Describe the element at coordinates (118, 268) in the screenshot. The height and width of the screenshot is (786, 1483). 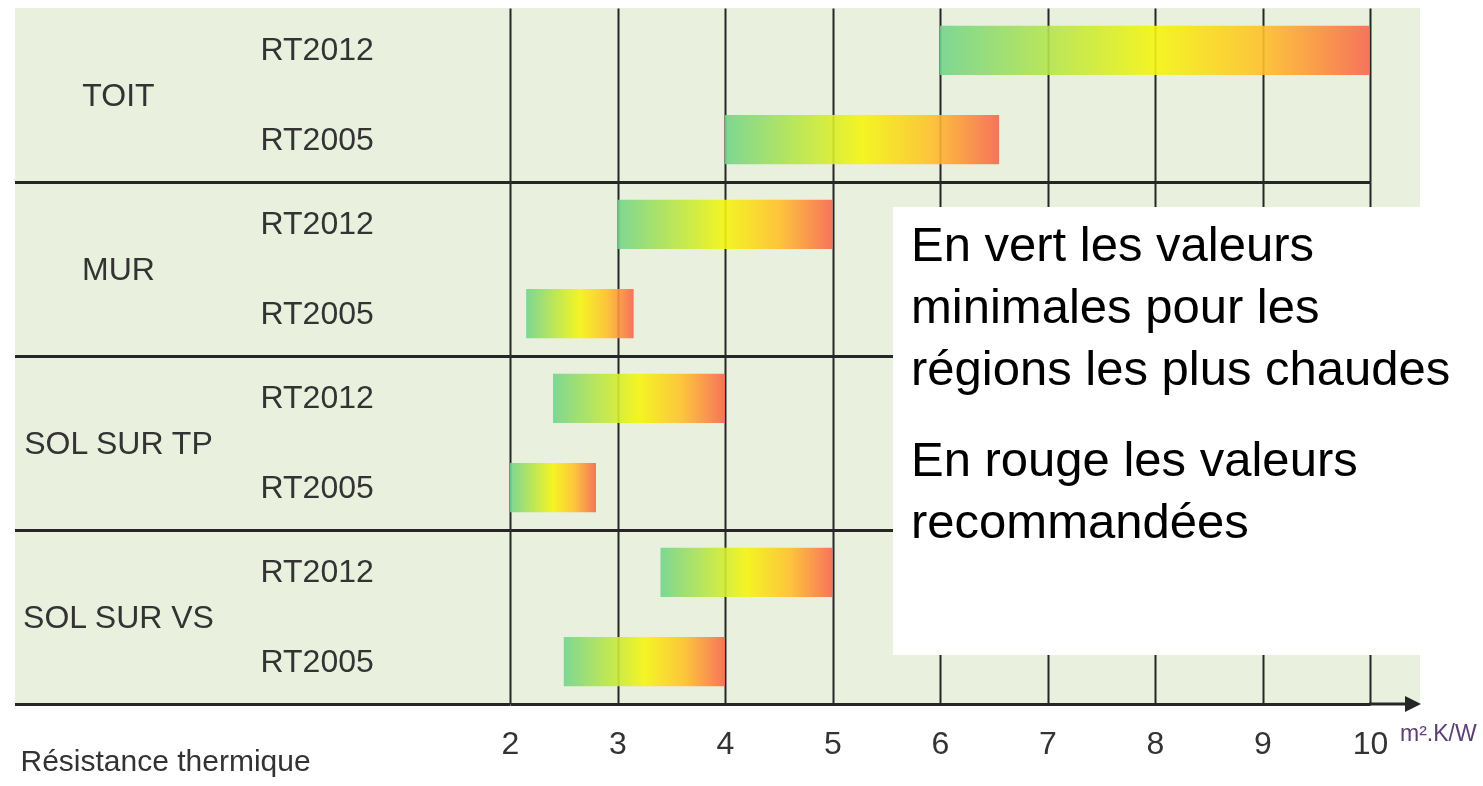
I see `y-axis-title: MUR` at that location.